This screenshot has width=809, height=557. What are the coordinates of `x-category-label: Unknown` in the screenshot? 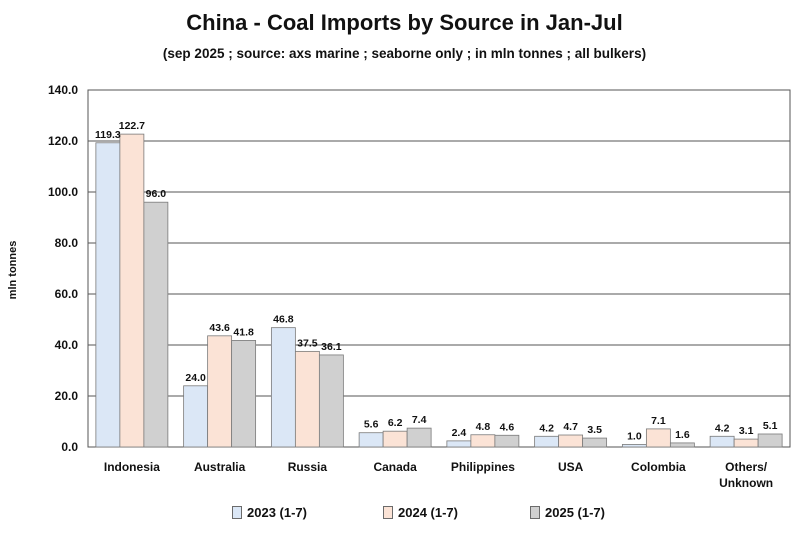 It's located at (746, 483).